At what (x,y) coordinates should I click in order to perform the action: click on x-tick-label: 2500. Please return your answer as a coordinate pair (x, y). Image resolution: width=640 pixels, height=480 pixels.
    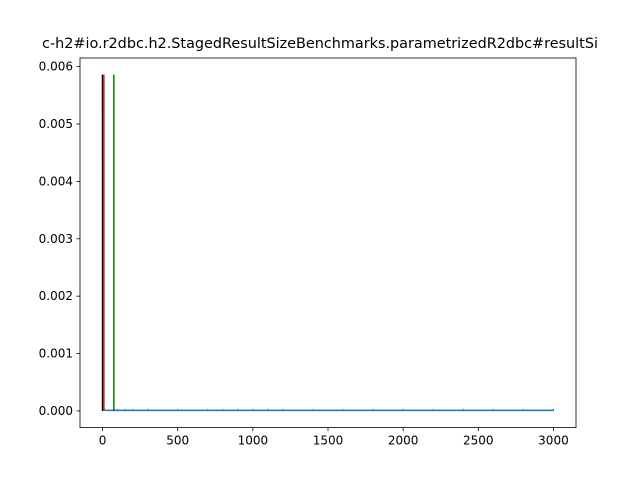
    Looking at the image, I should click on (478, 441).